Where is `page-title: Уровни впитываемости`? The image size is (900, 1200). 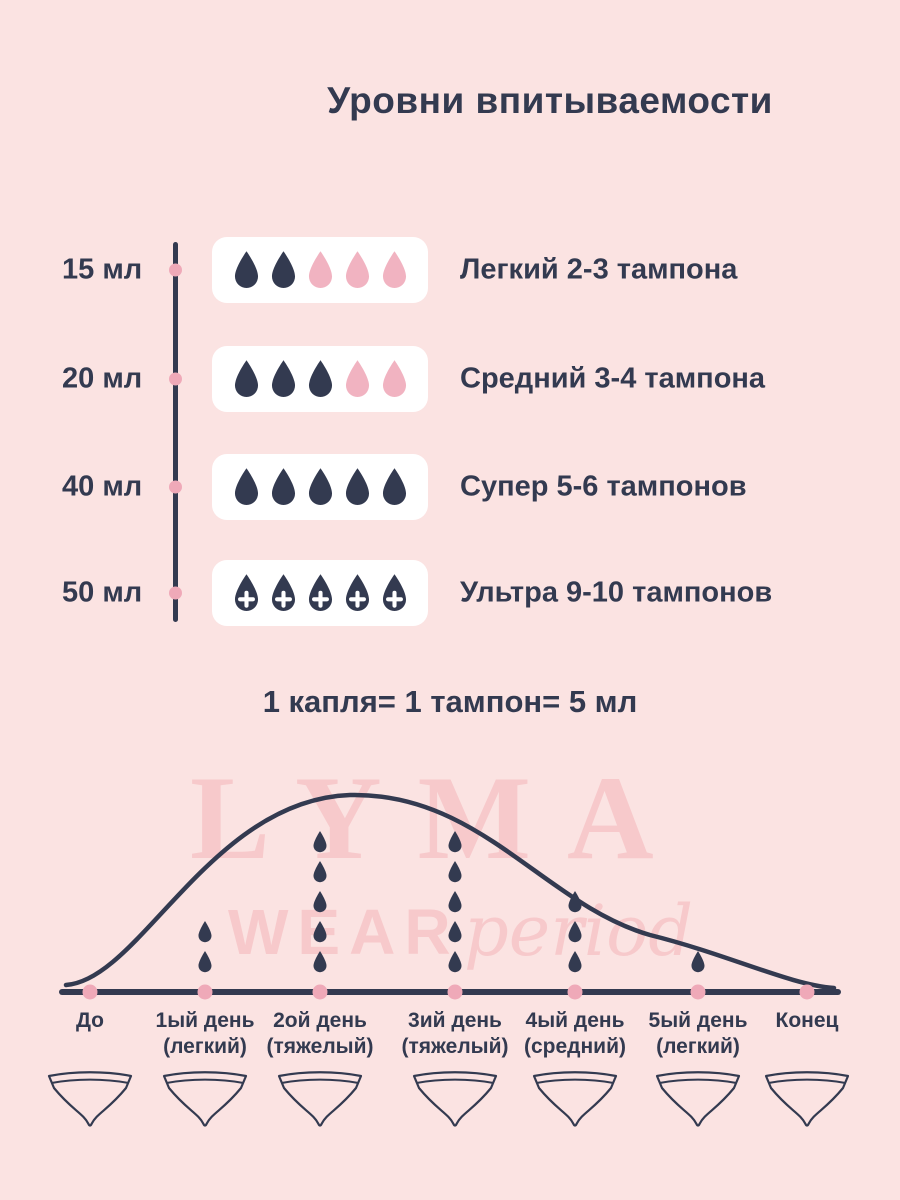
page-title: Уровни впитываемости is located at coordinates (550, 100).